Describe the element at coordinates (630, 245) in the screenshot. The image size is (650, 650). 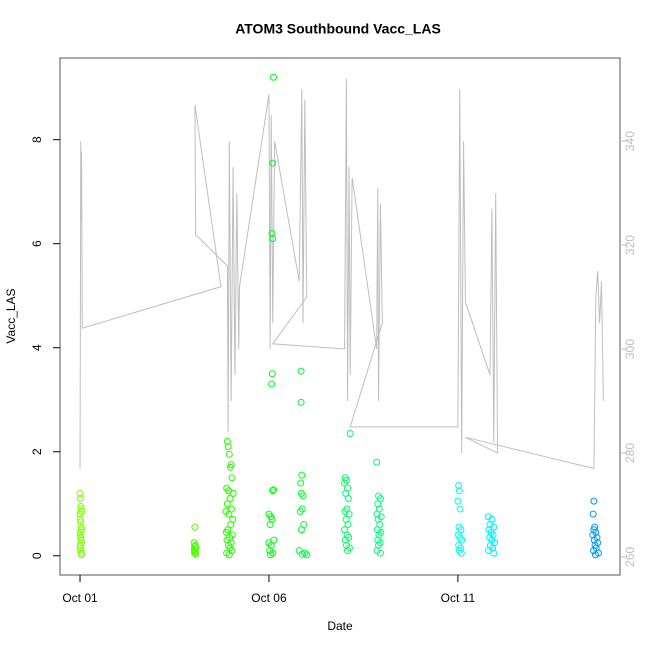
I see `y2-tick-label: 320` at that location.